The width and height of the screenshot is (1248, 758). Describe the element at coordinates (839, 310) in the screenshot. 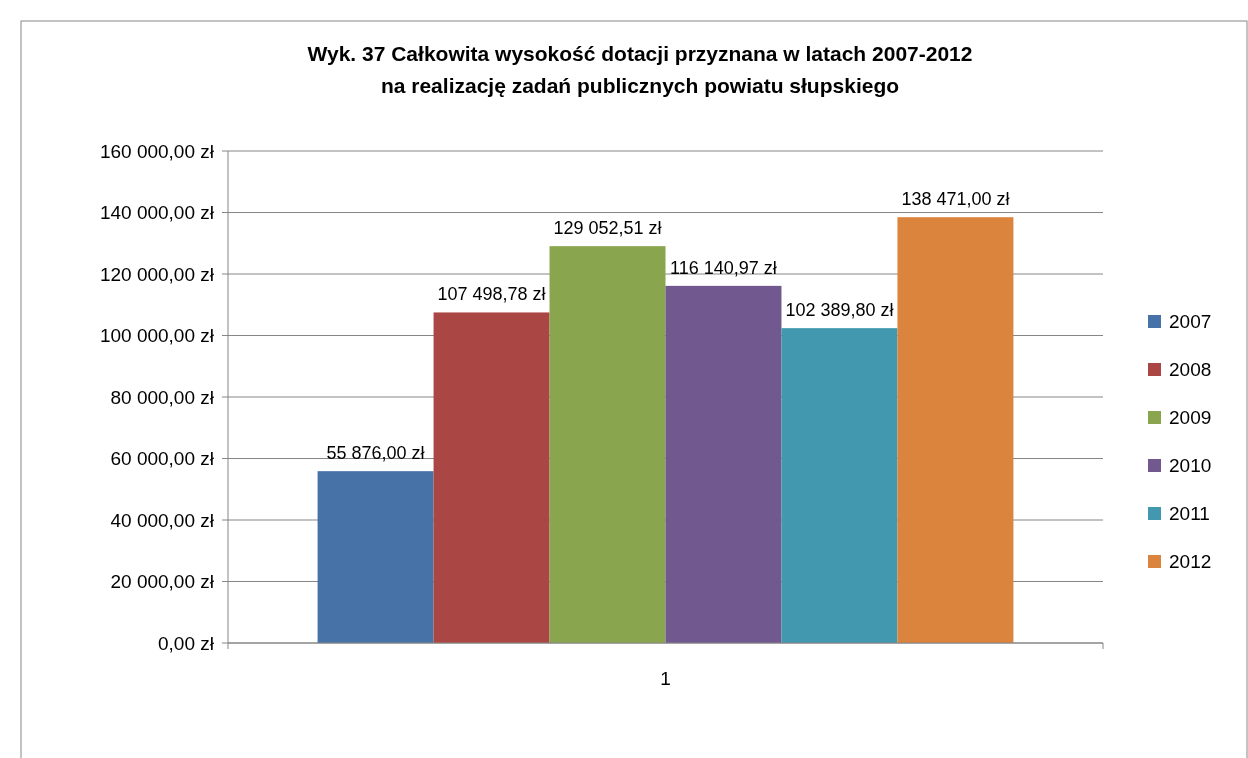

I see `data-label: 102 389,80 zł` at that location.